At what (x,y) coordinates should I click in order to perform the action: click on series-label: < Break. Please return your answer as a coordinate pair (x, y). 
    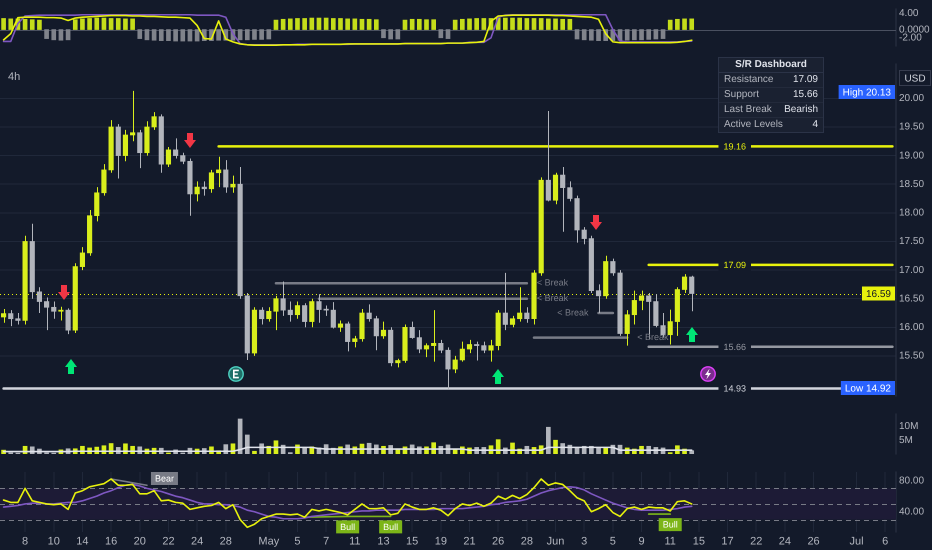
    Looking at the image, I should click on (552, 283).